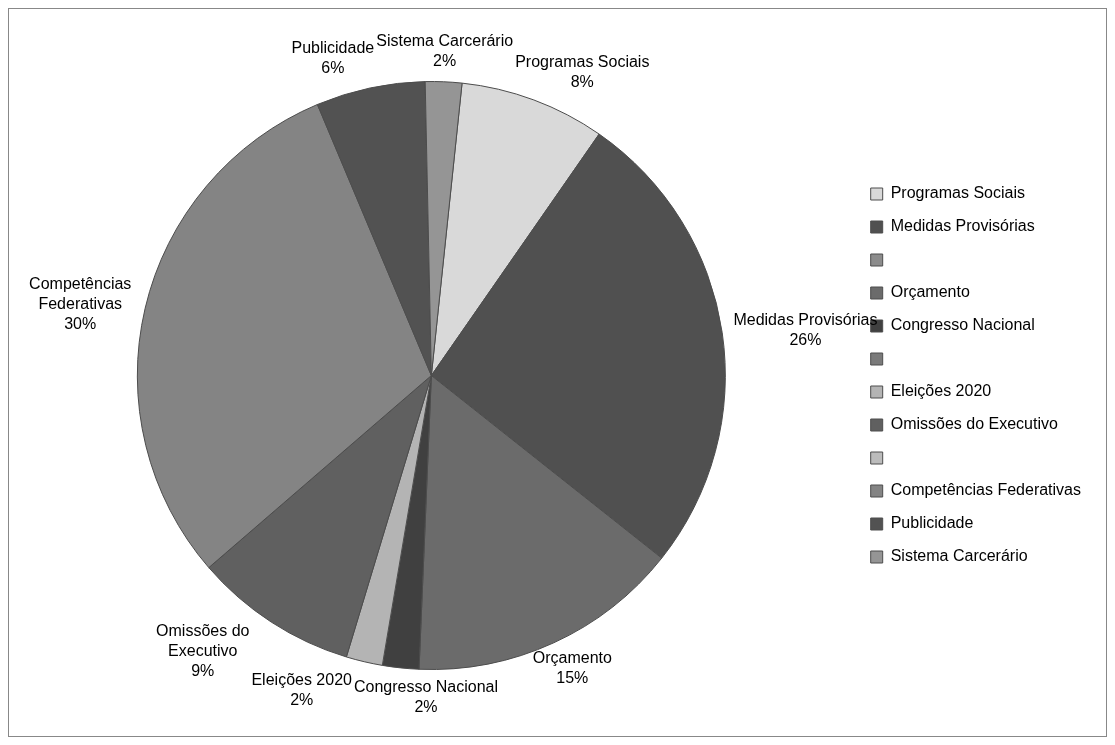  What do you see at coordinates (572, 657) in the screenshot?
I see `slice-label: Orçamento` at bounding box center [572, 657].